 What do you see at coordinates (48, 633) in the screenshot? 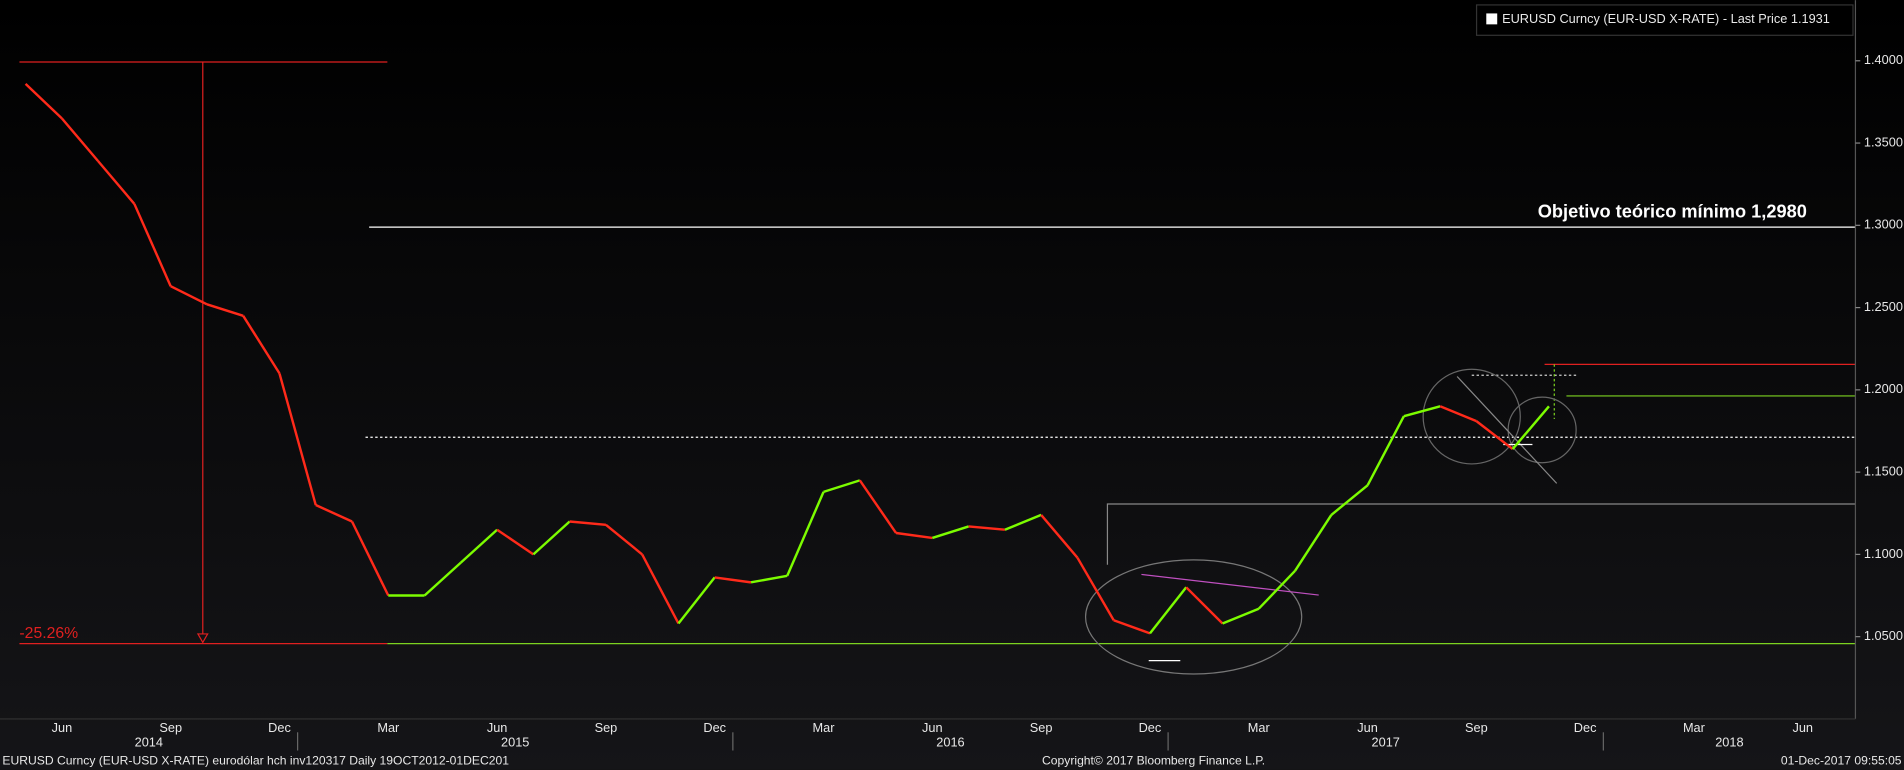
I see `drop-label: -25.26%` at bounding box center [48, 633].